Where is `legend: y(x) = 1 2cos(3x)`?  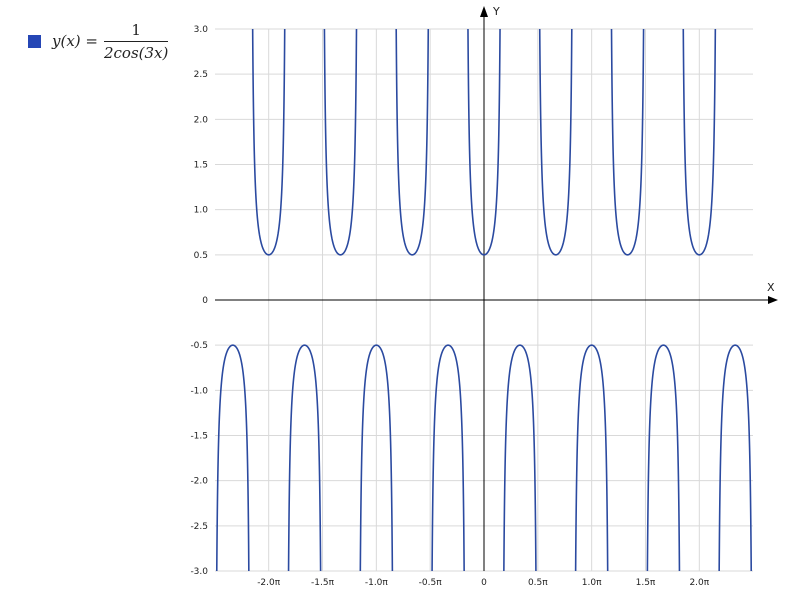
legend: y(x) = 1 2cos(3x) is located at coordinates (98, 41).